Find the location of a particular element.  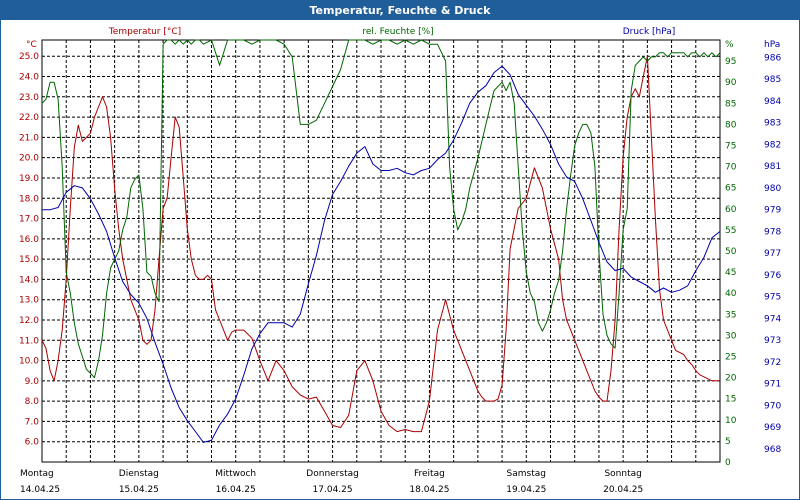

pressure-tick-13: 981 is located at coordinates (772, 167).